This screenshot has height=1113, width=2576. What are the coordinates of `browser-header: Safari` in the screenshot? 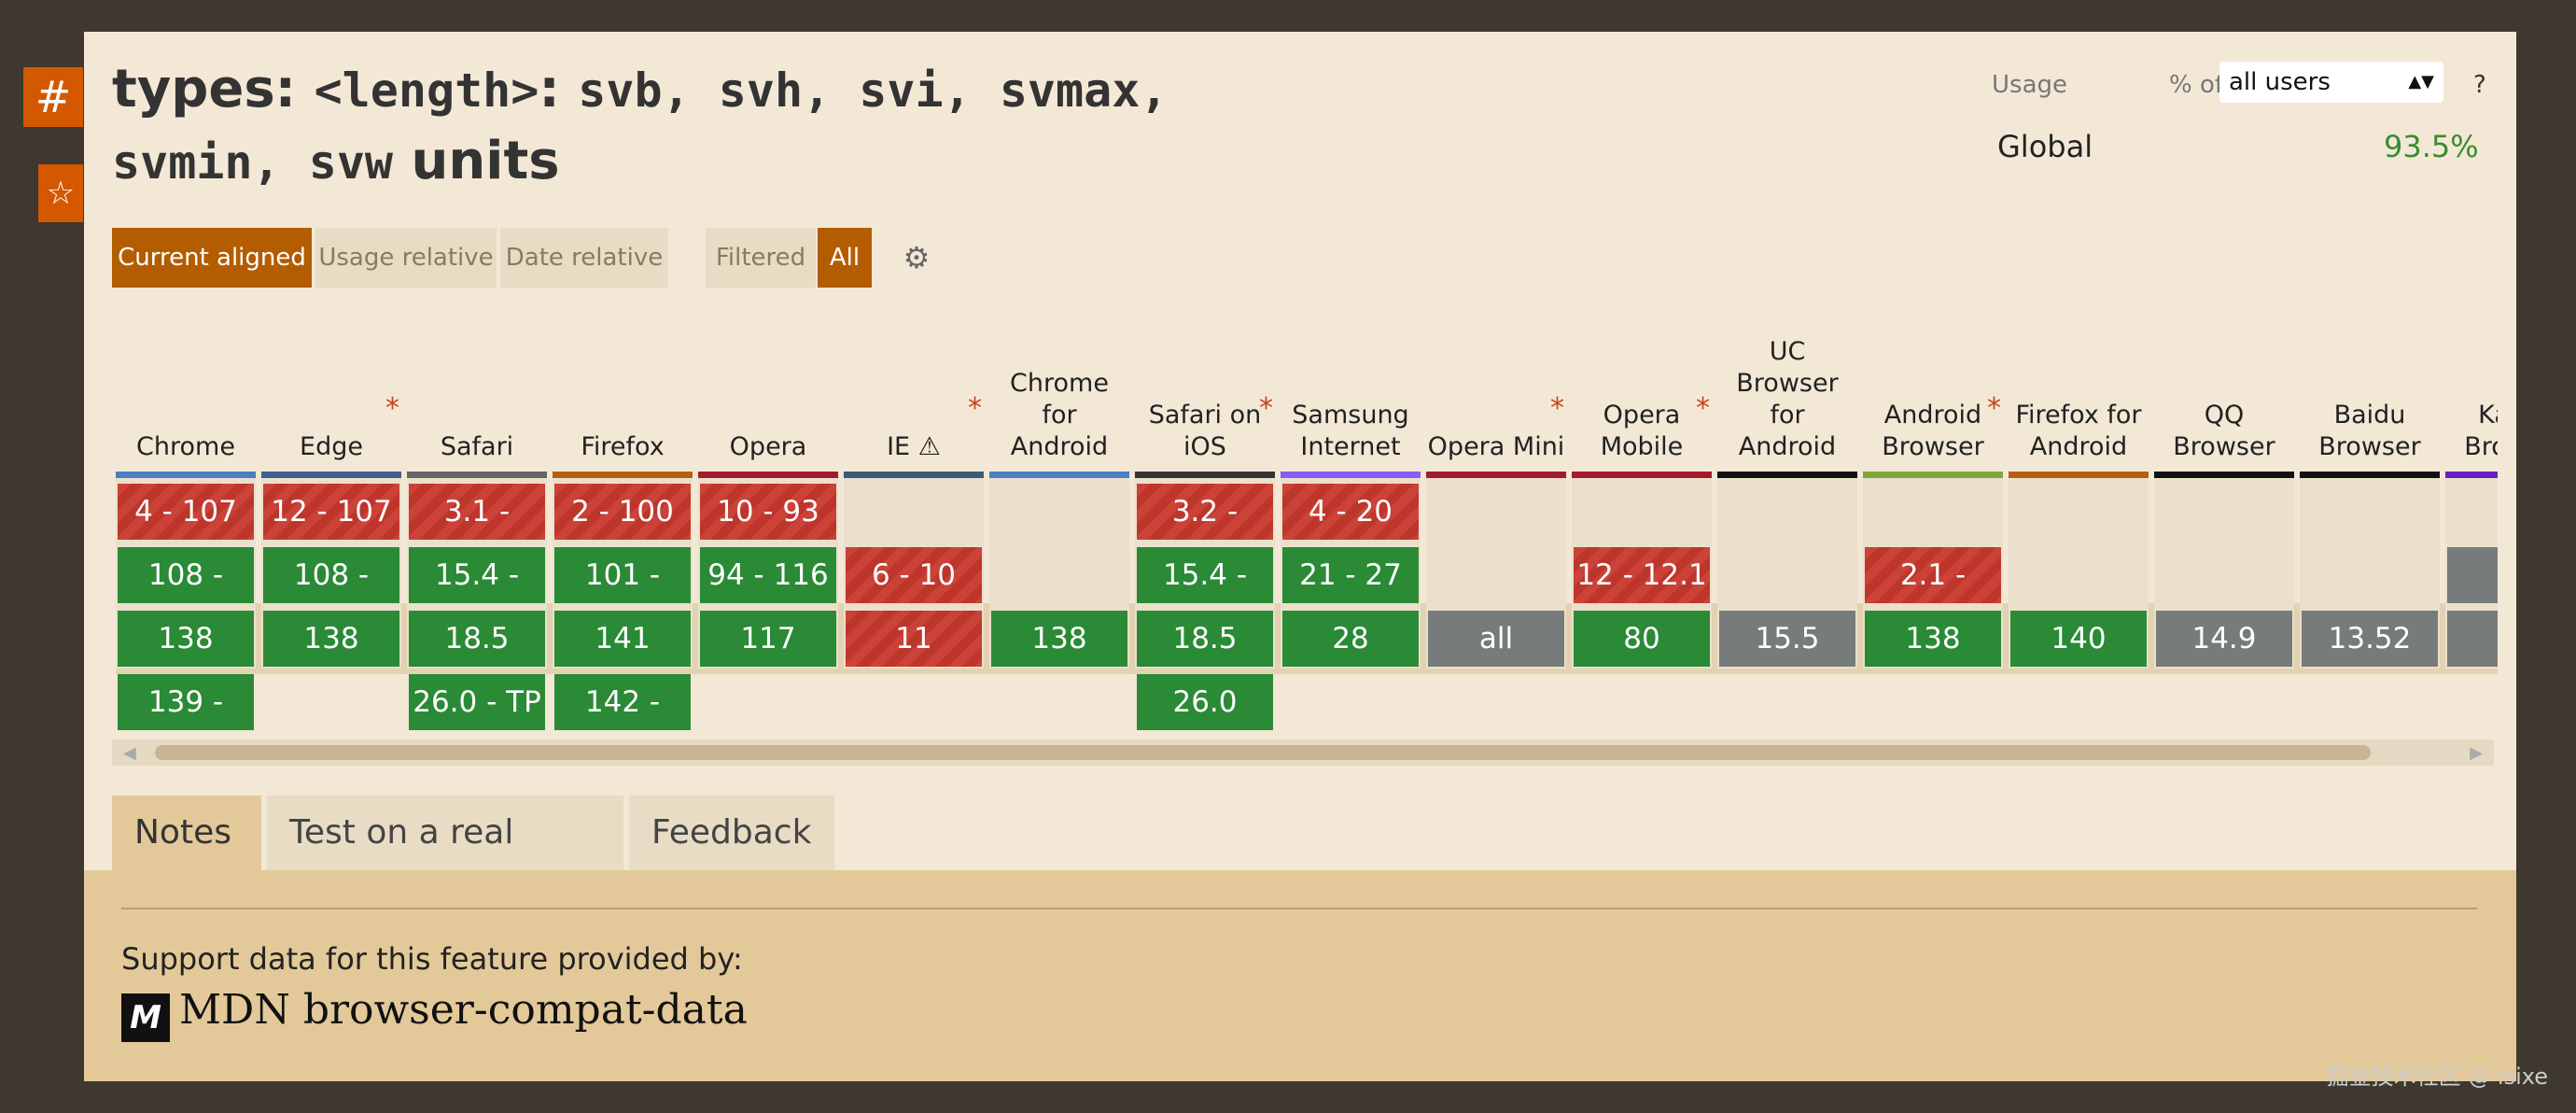 It's located at (477, 446).